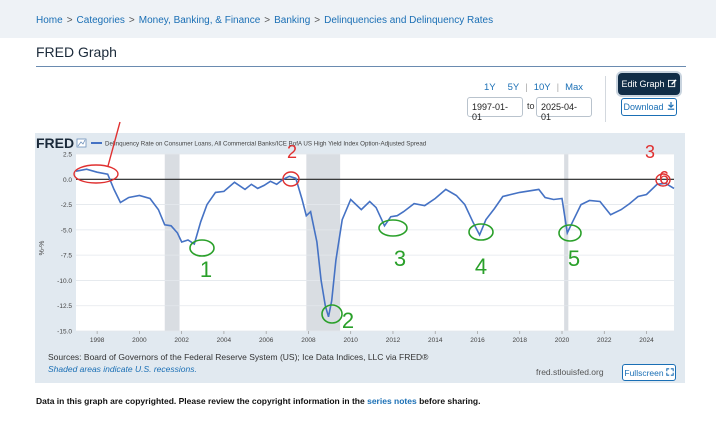  What do you see at coordinates (361, 66) in the screenshot?
I see `title-divider` at bounding box center [361, 66].